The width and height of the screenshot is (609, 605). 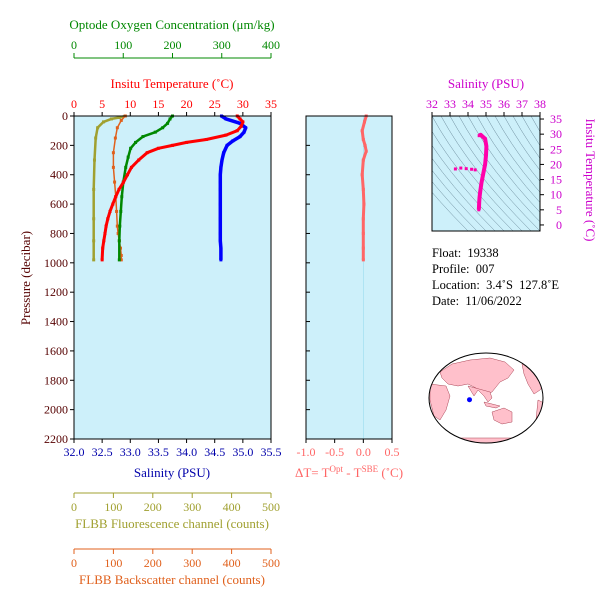 I want to click on pressure-tick-label: 2000, so click(x=56, y=410).